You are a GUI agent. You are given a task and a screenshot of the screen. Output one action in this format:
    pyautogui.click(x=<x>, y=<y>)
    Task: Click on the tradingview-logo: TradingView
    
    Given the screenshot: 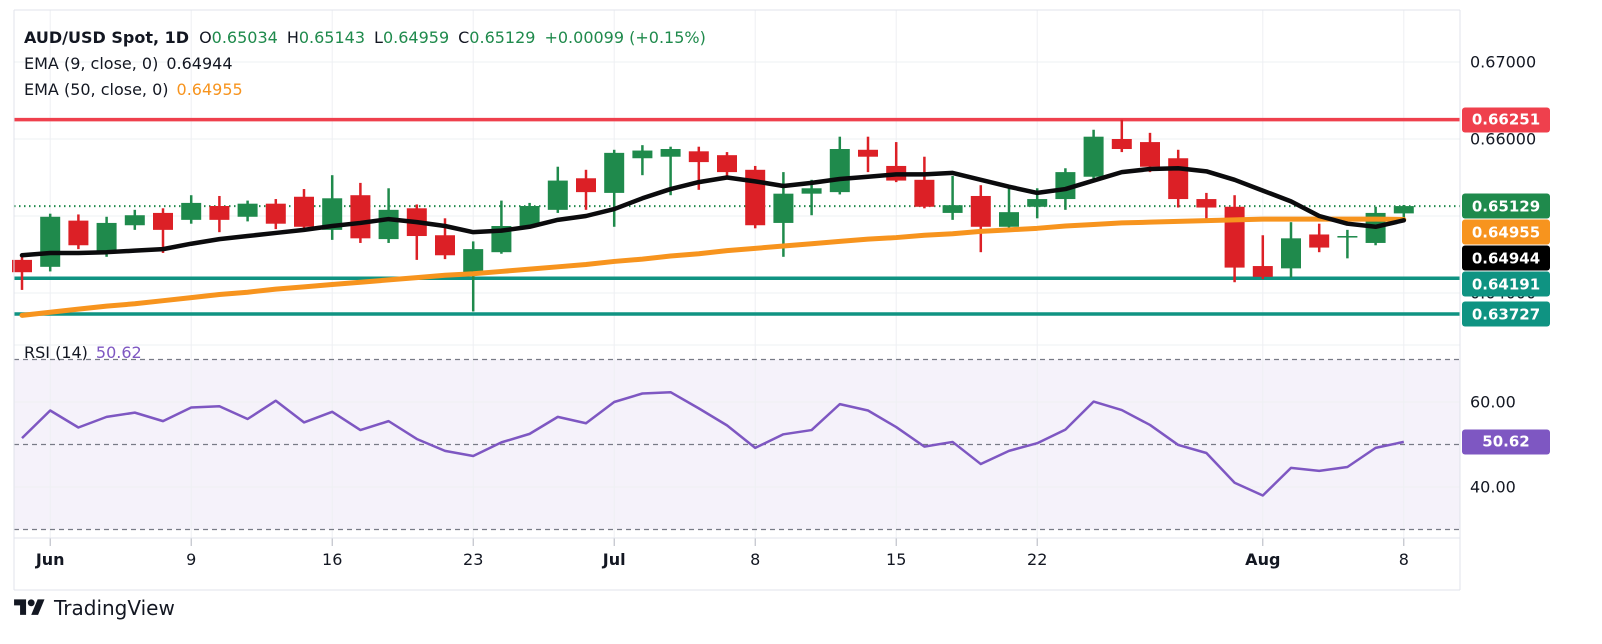 What is the action you would take?
    pyautogui.click(x=94, y=608)
    